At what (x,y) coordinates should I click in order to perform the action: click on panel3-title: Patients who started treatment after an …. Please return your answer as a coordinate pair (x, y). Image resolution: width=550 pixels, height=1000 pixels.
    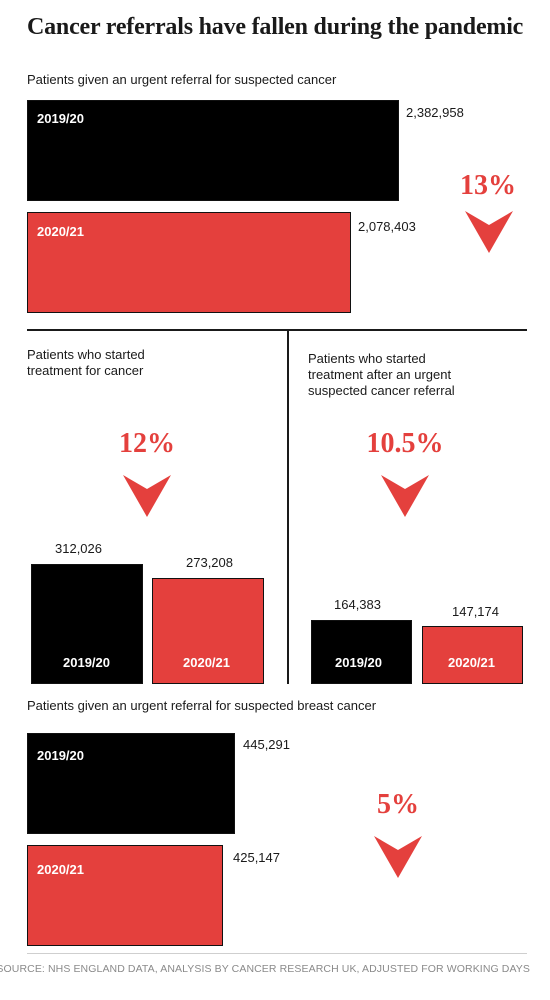
    Looking at the image, I should click on (381, 374).